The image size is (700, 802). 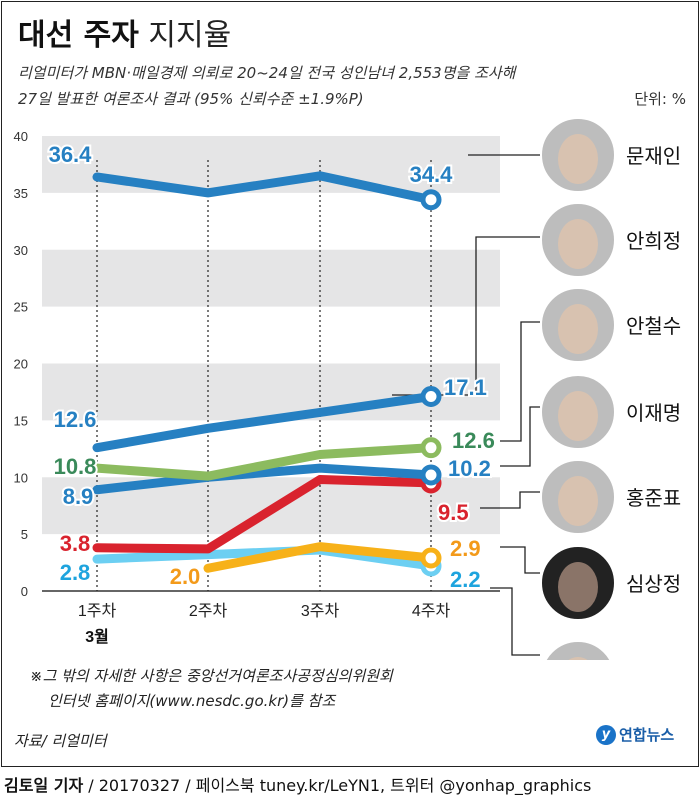 I want to click on data-label: 34.4, so click(x=432, y=174).